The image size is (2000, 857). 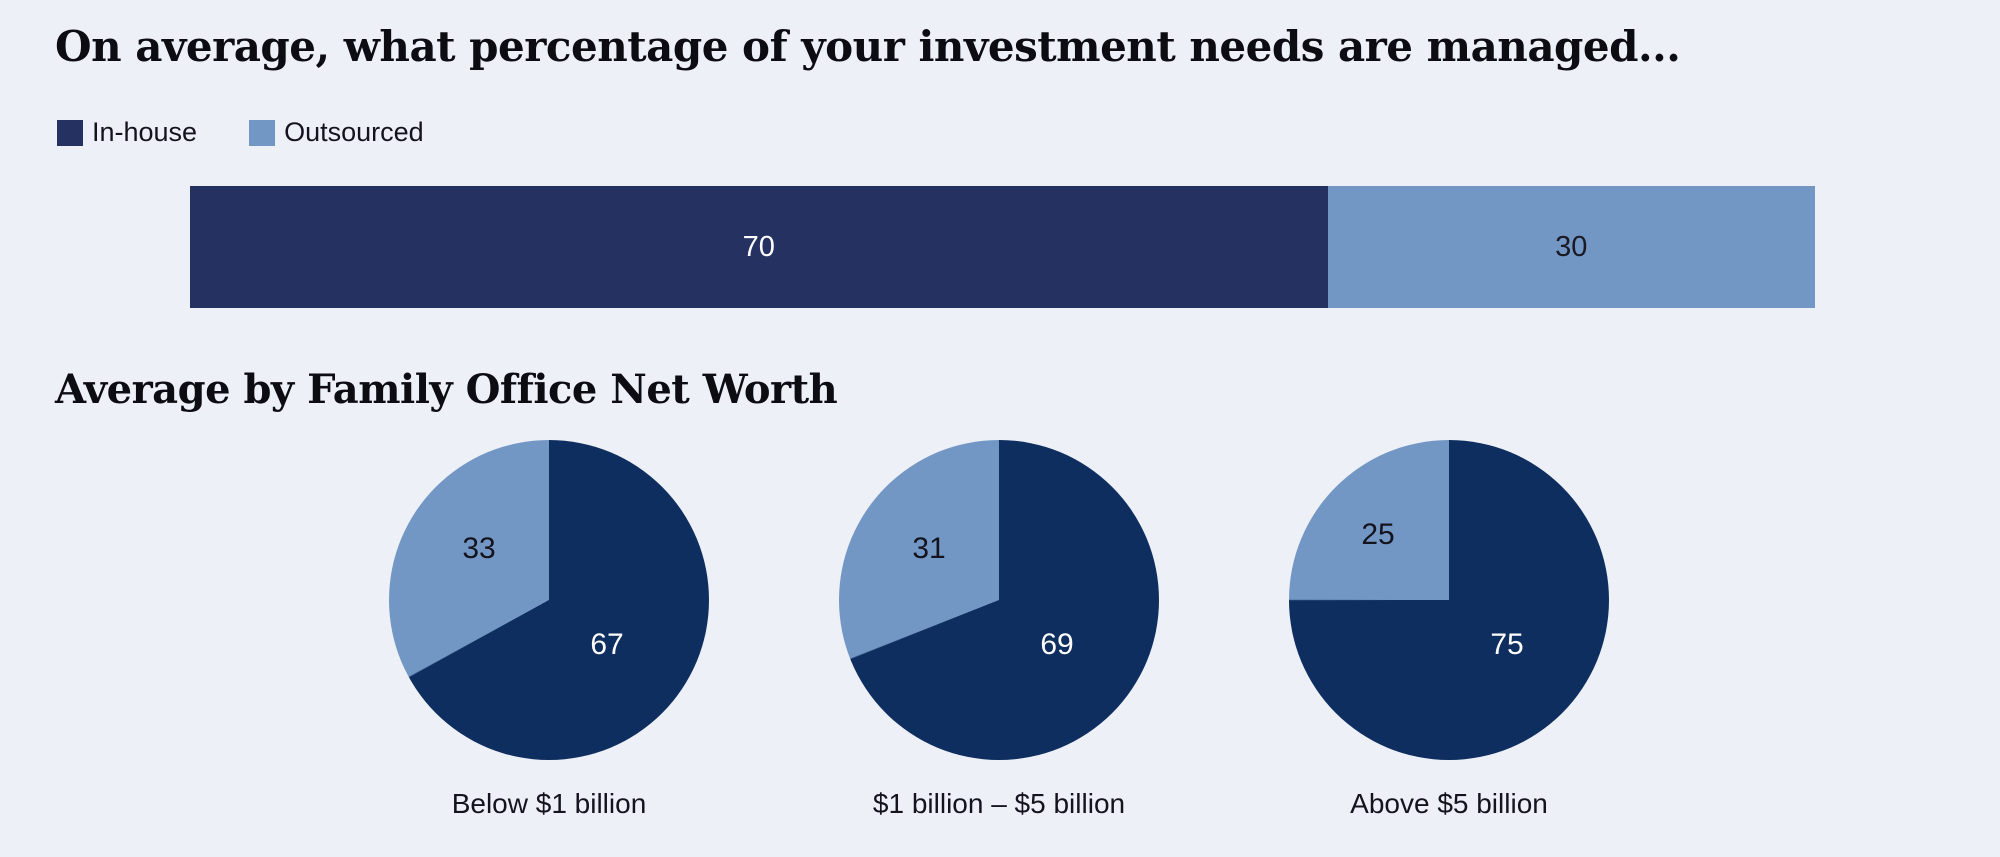 I want to click on bar-value-in-house: 70, so click(x=758, y=246).